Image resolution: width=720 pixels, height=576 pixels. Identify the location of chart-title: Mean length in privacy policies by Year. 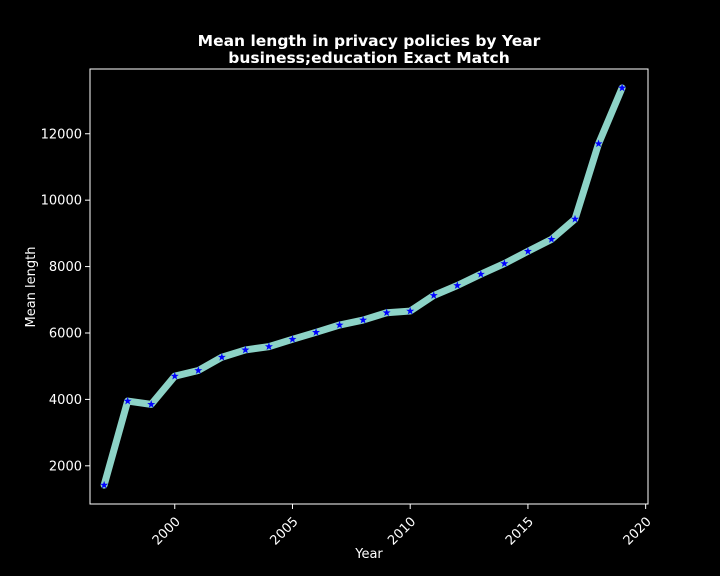
(369, 41).